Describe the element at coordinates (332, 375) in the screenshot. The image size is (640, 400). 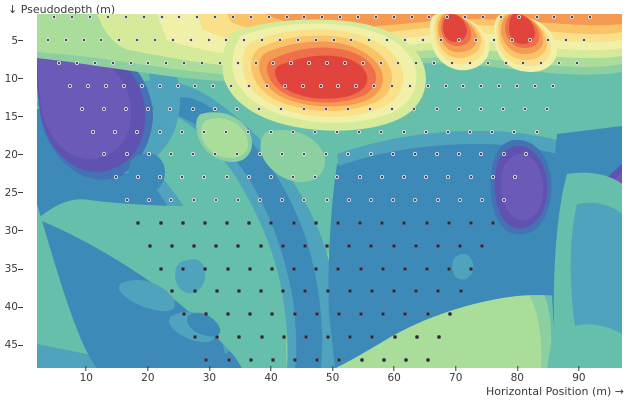
I see `x-axis-tick: 50` at that location.